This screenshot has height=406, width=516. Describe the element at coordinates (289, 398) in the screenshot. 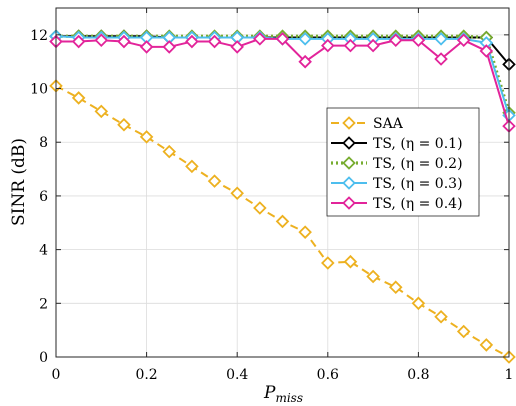

I see `x-axis-label-sub: miss` at that location.